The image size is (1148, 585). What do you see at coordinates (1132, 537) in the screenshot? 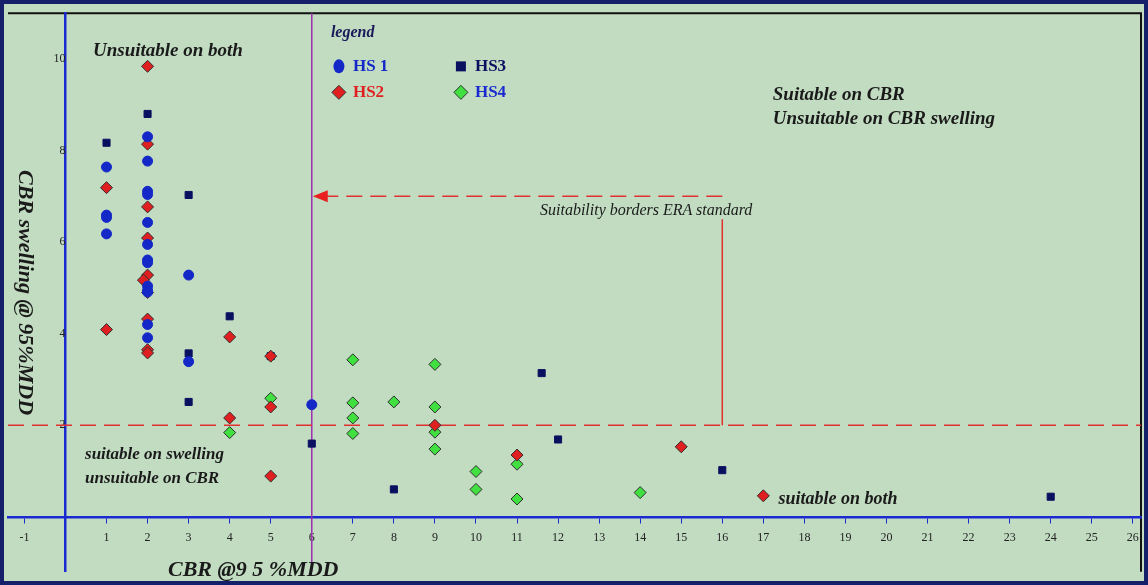
I see `x-tick-label: 26` at bounding box center [1132, 537].